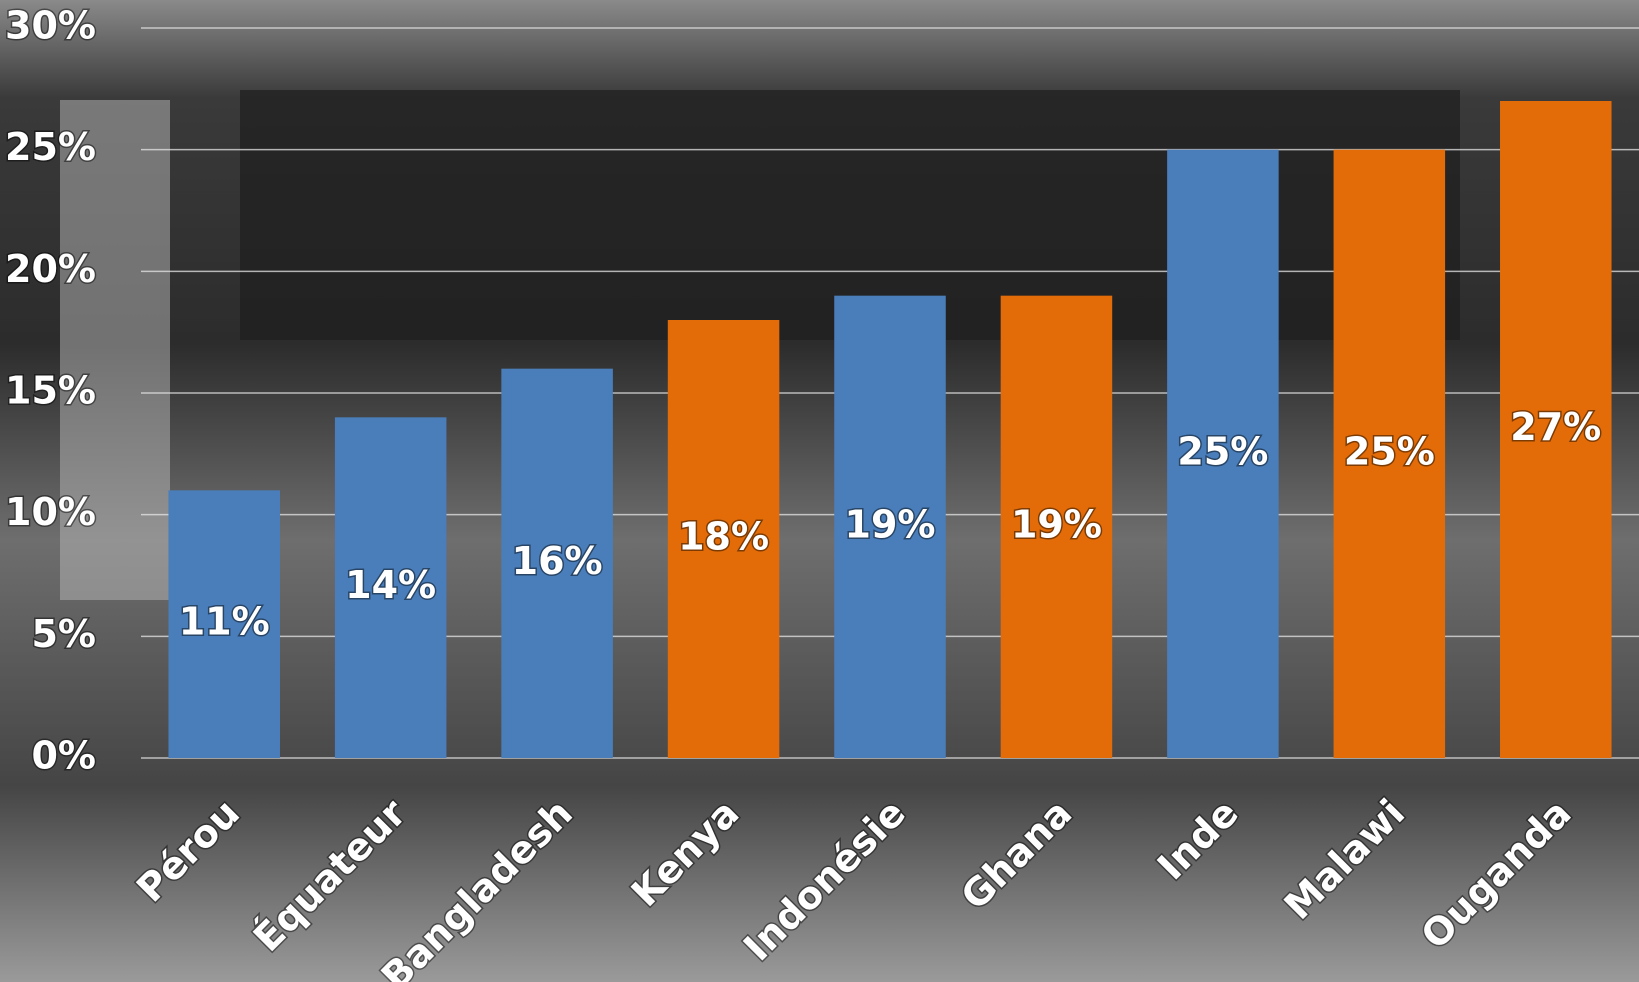 The width and height of the screenshot is (1639, 982). I want to click on value-label: 11%, so click(224, 622).